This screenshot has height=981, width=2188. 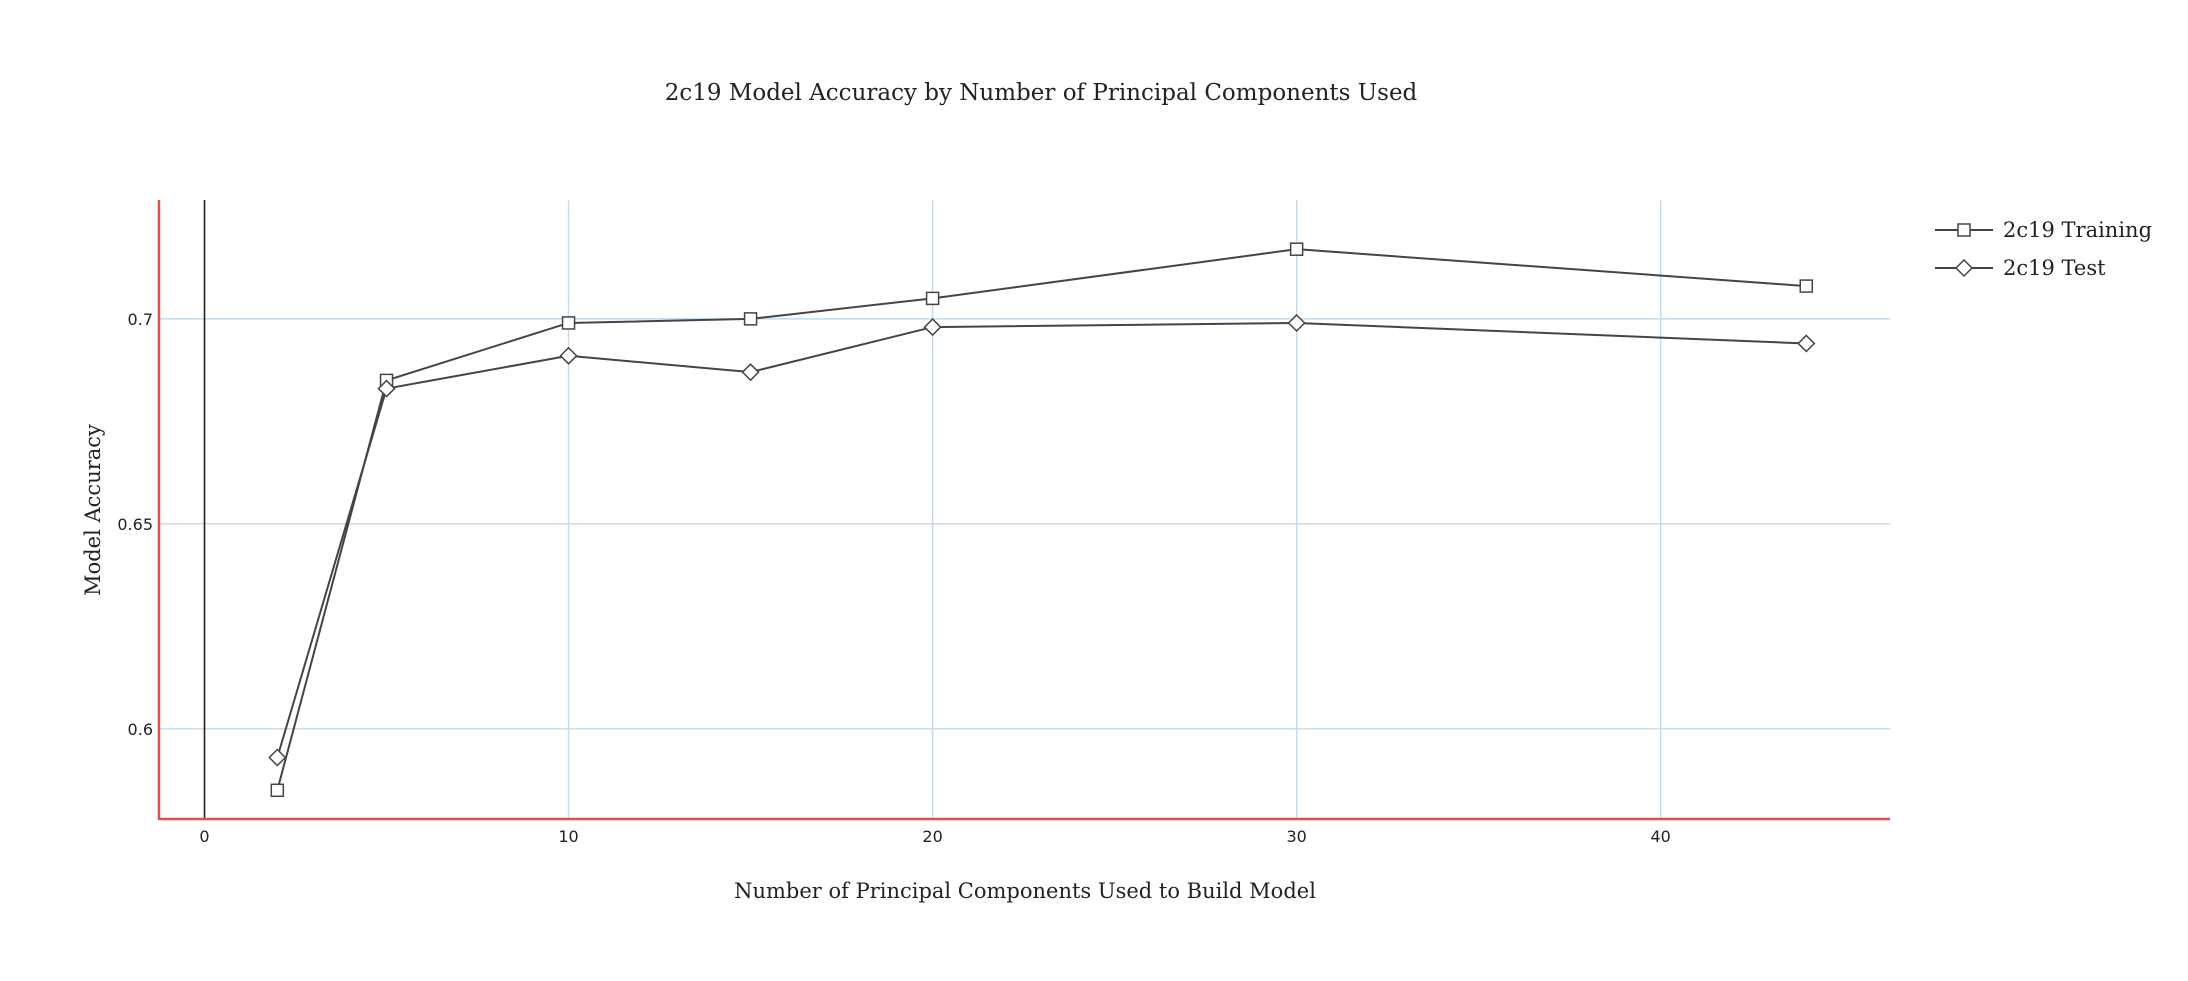 I want to click on y-tick-label: 0.7, so click(x=140, y=319).